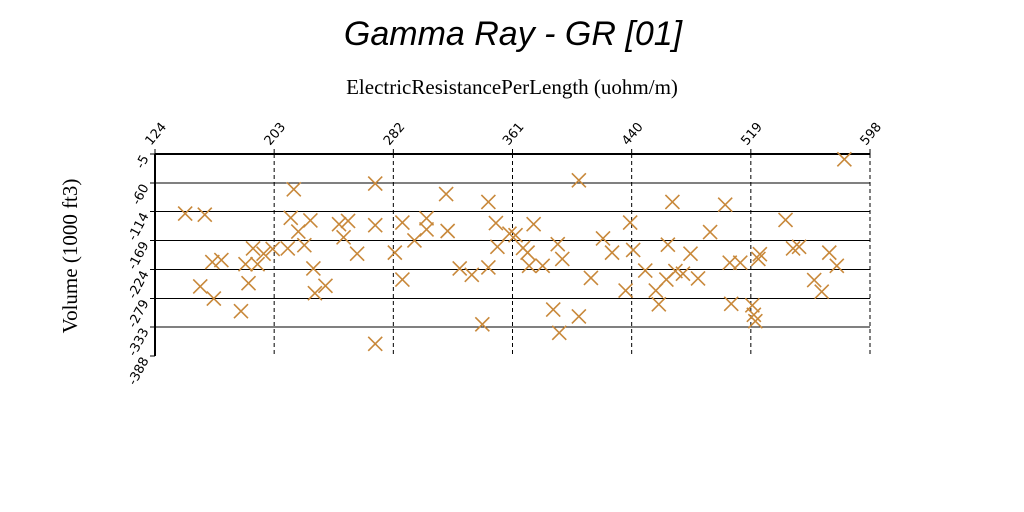 The width and height of the screenshot is (1024, 512). Describe the element at coordinates (70, 256) in the screenshot. I see `y-axis-title: Volume (1000 ft3)` at that location.